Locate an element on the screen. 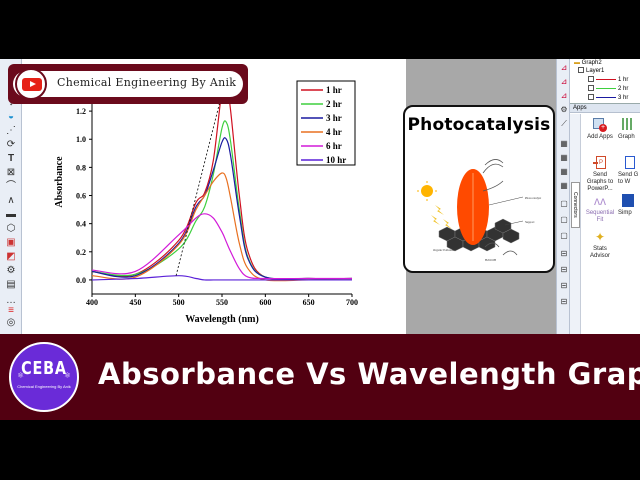 This screenshot has height=480, width=640. right-graph-toolbar: ⊿ ⊿ ⊿ ⚙ ⟋ ▦ ▦ ▦ ▦ ▢ ▢ ▢ ⊟ ⊟ ⊟ ⊟ is located at coordinates (563, 196).